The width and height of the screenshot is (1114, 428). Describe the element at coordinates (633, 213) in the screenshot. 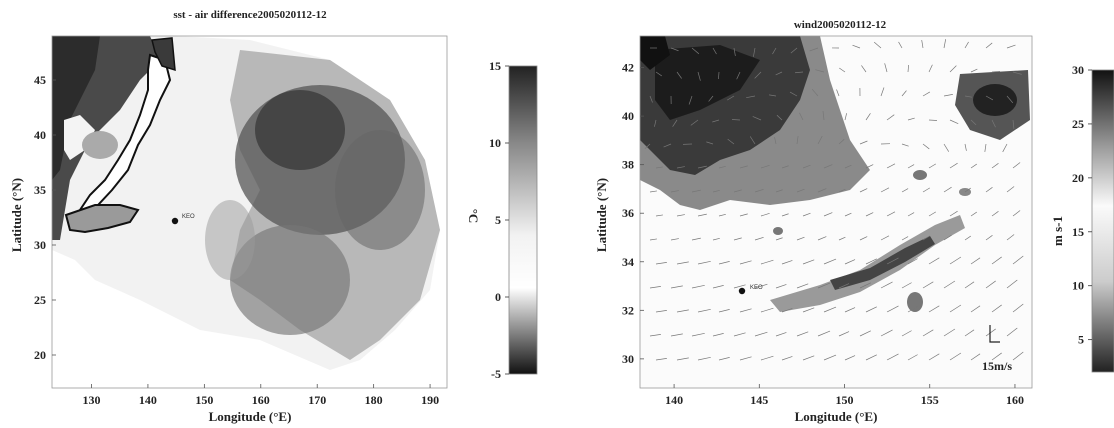

I see `right-y-ticks: 30 32 34 36 38 40 42` at that location.